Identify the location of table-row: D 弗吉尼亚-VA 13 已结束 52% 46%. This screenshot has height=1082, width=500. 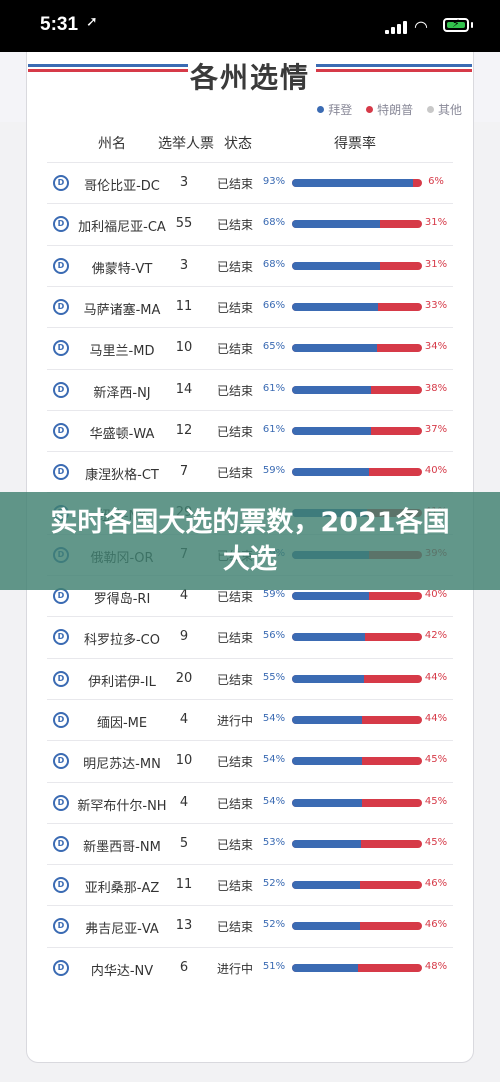
(250, 926).